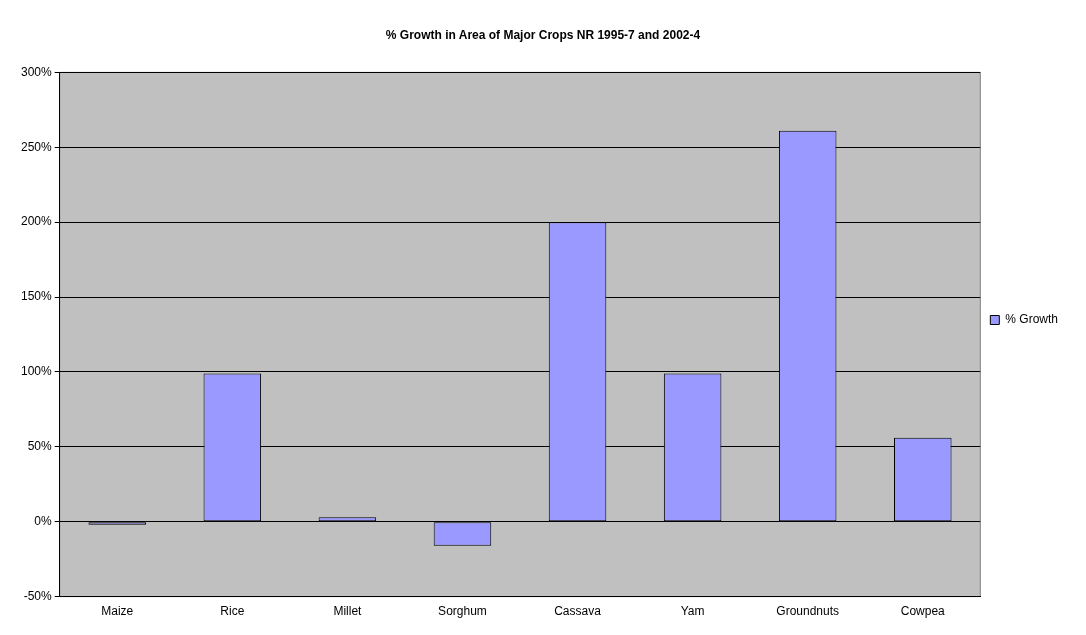  Describe the element at coordinates (36, 71) in the screenshot. I see `y-tick-label: 300%` at that location.